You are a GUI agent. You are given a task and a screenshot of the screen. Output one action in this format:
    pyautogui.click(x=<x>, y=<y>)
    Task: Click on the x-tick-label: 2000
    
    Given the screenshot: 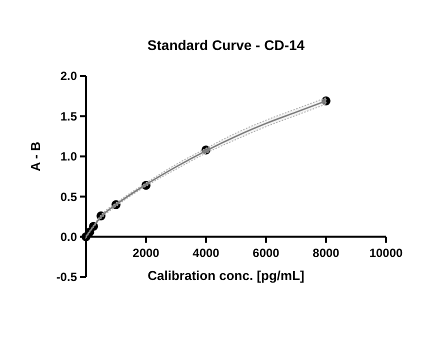 What is the action you would take?
    pyautogui.click(x=146, y=253)
    